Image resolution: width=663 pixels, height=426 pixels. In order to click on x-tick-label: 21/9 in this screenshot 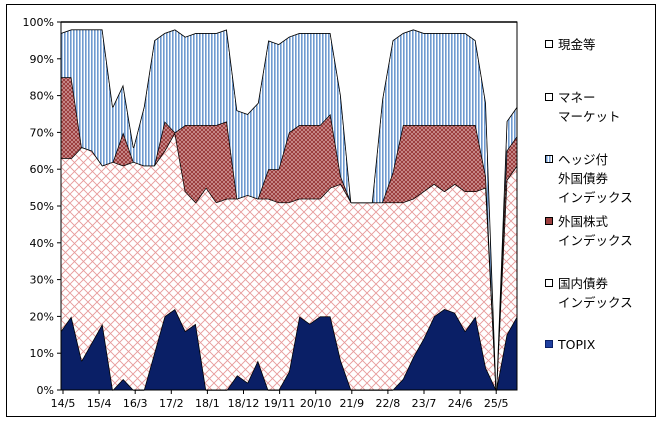, I will do `click(351, 403)`.